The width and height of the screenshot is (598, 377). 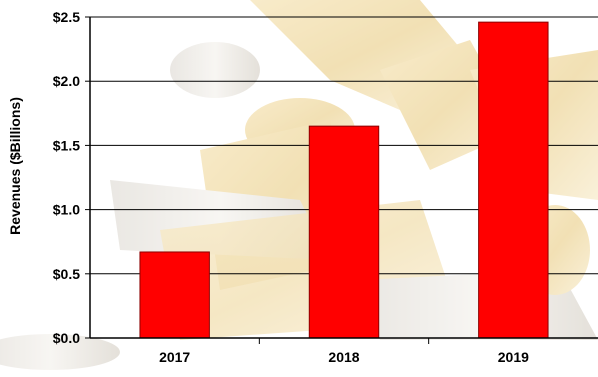 What do you see at coordinates (513, 357) in the screenshot?
I see `x-tick-label: 2019` at bounding box center [513, 357].